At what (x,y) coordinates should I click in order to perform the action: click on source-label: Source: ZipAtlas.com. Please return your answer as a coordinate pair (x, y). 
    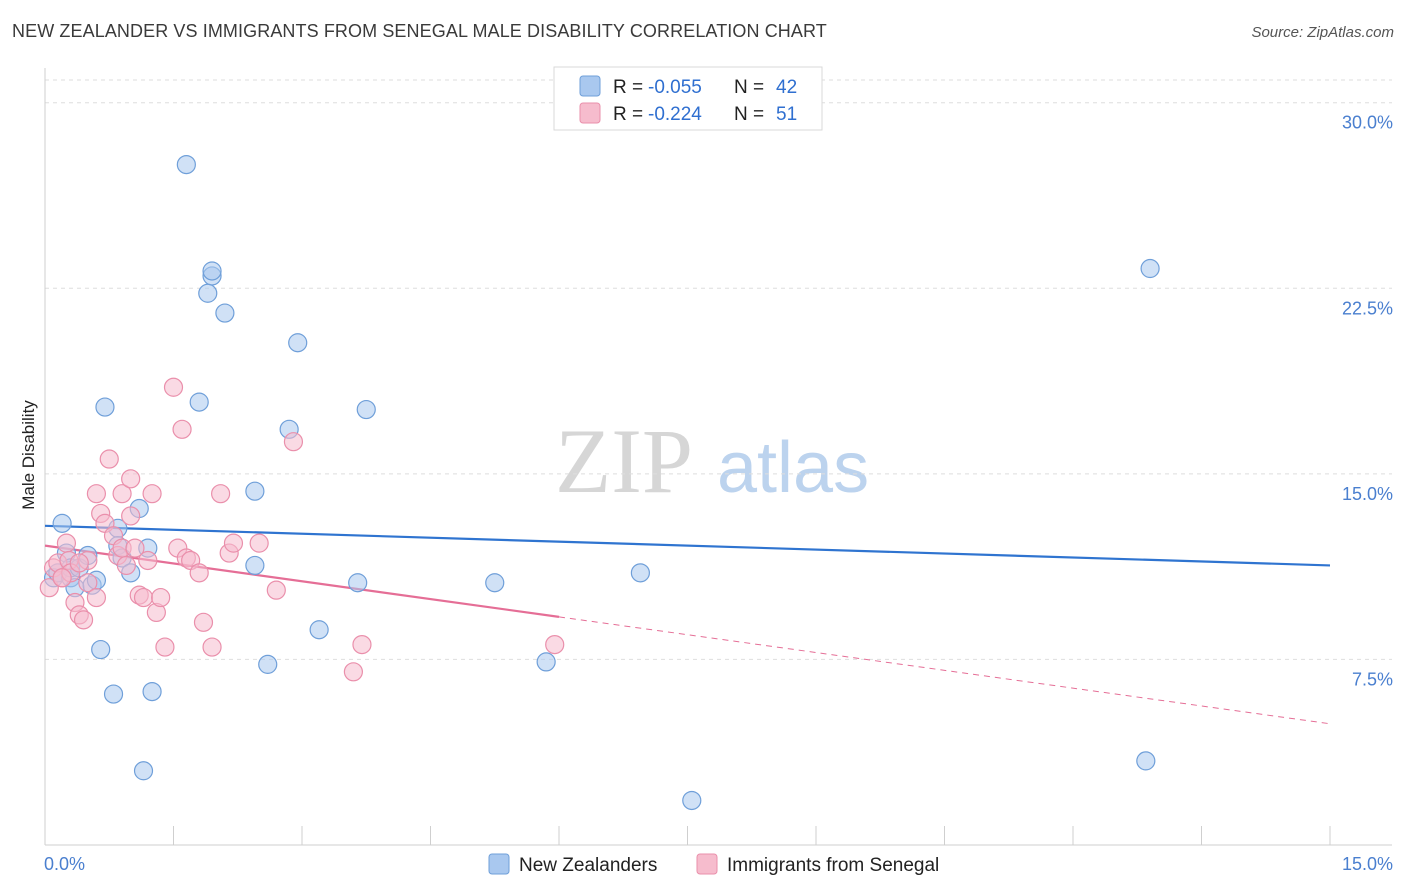
    Looking at the image, I should click on (1322, 32).